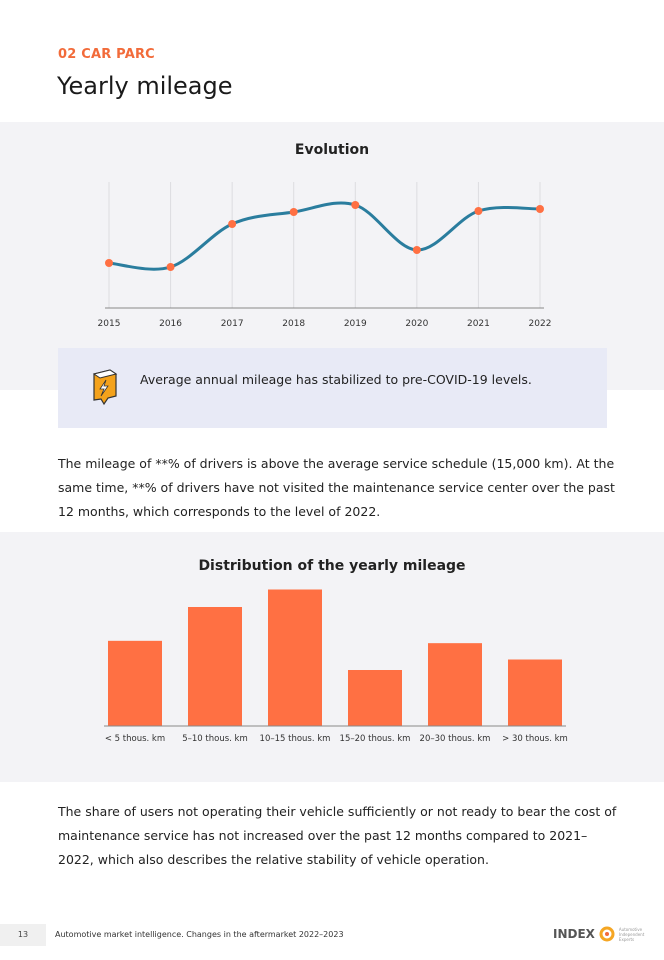  I want to click on logo-mark-icon, so click(607, 934).